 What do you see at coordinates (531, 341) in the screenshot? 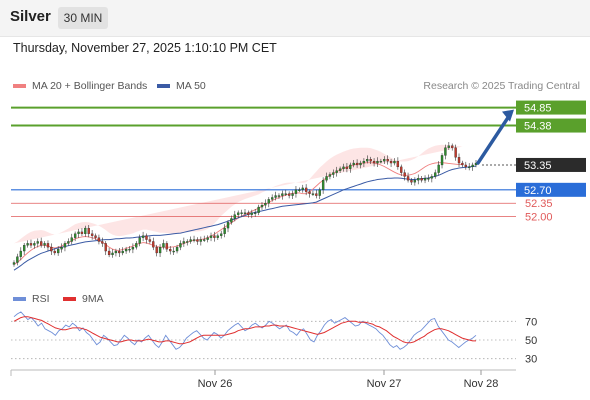
I see `rsi-tick-label-1: 50` at bounding box center [531, 341].